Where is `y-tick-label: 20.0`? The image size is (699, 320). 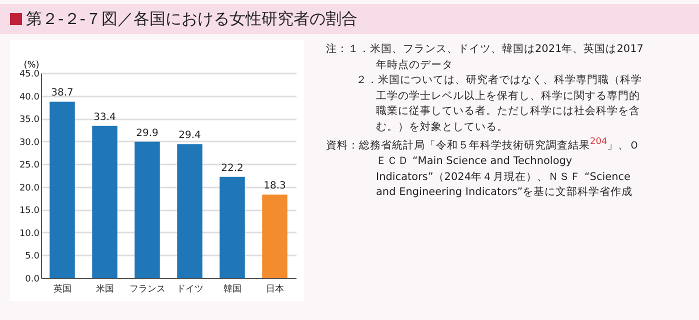
y-tick-label: 20.0 is located at coordinates (29, 188).